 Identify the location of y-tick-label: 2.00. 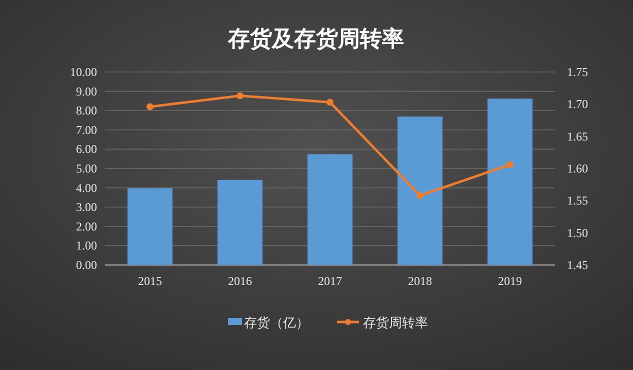
(86, 226).